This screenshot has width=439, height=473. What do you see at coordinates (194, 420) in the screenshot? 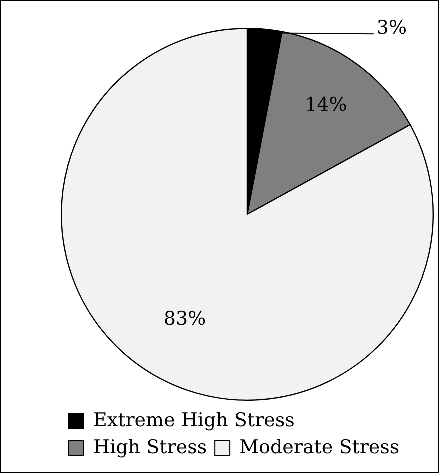
I see `legend-label: Extreme High Stress` at bounding box center [194, 420].